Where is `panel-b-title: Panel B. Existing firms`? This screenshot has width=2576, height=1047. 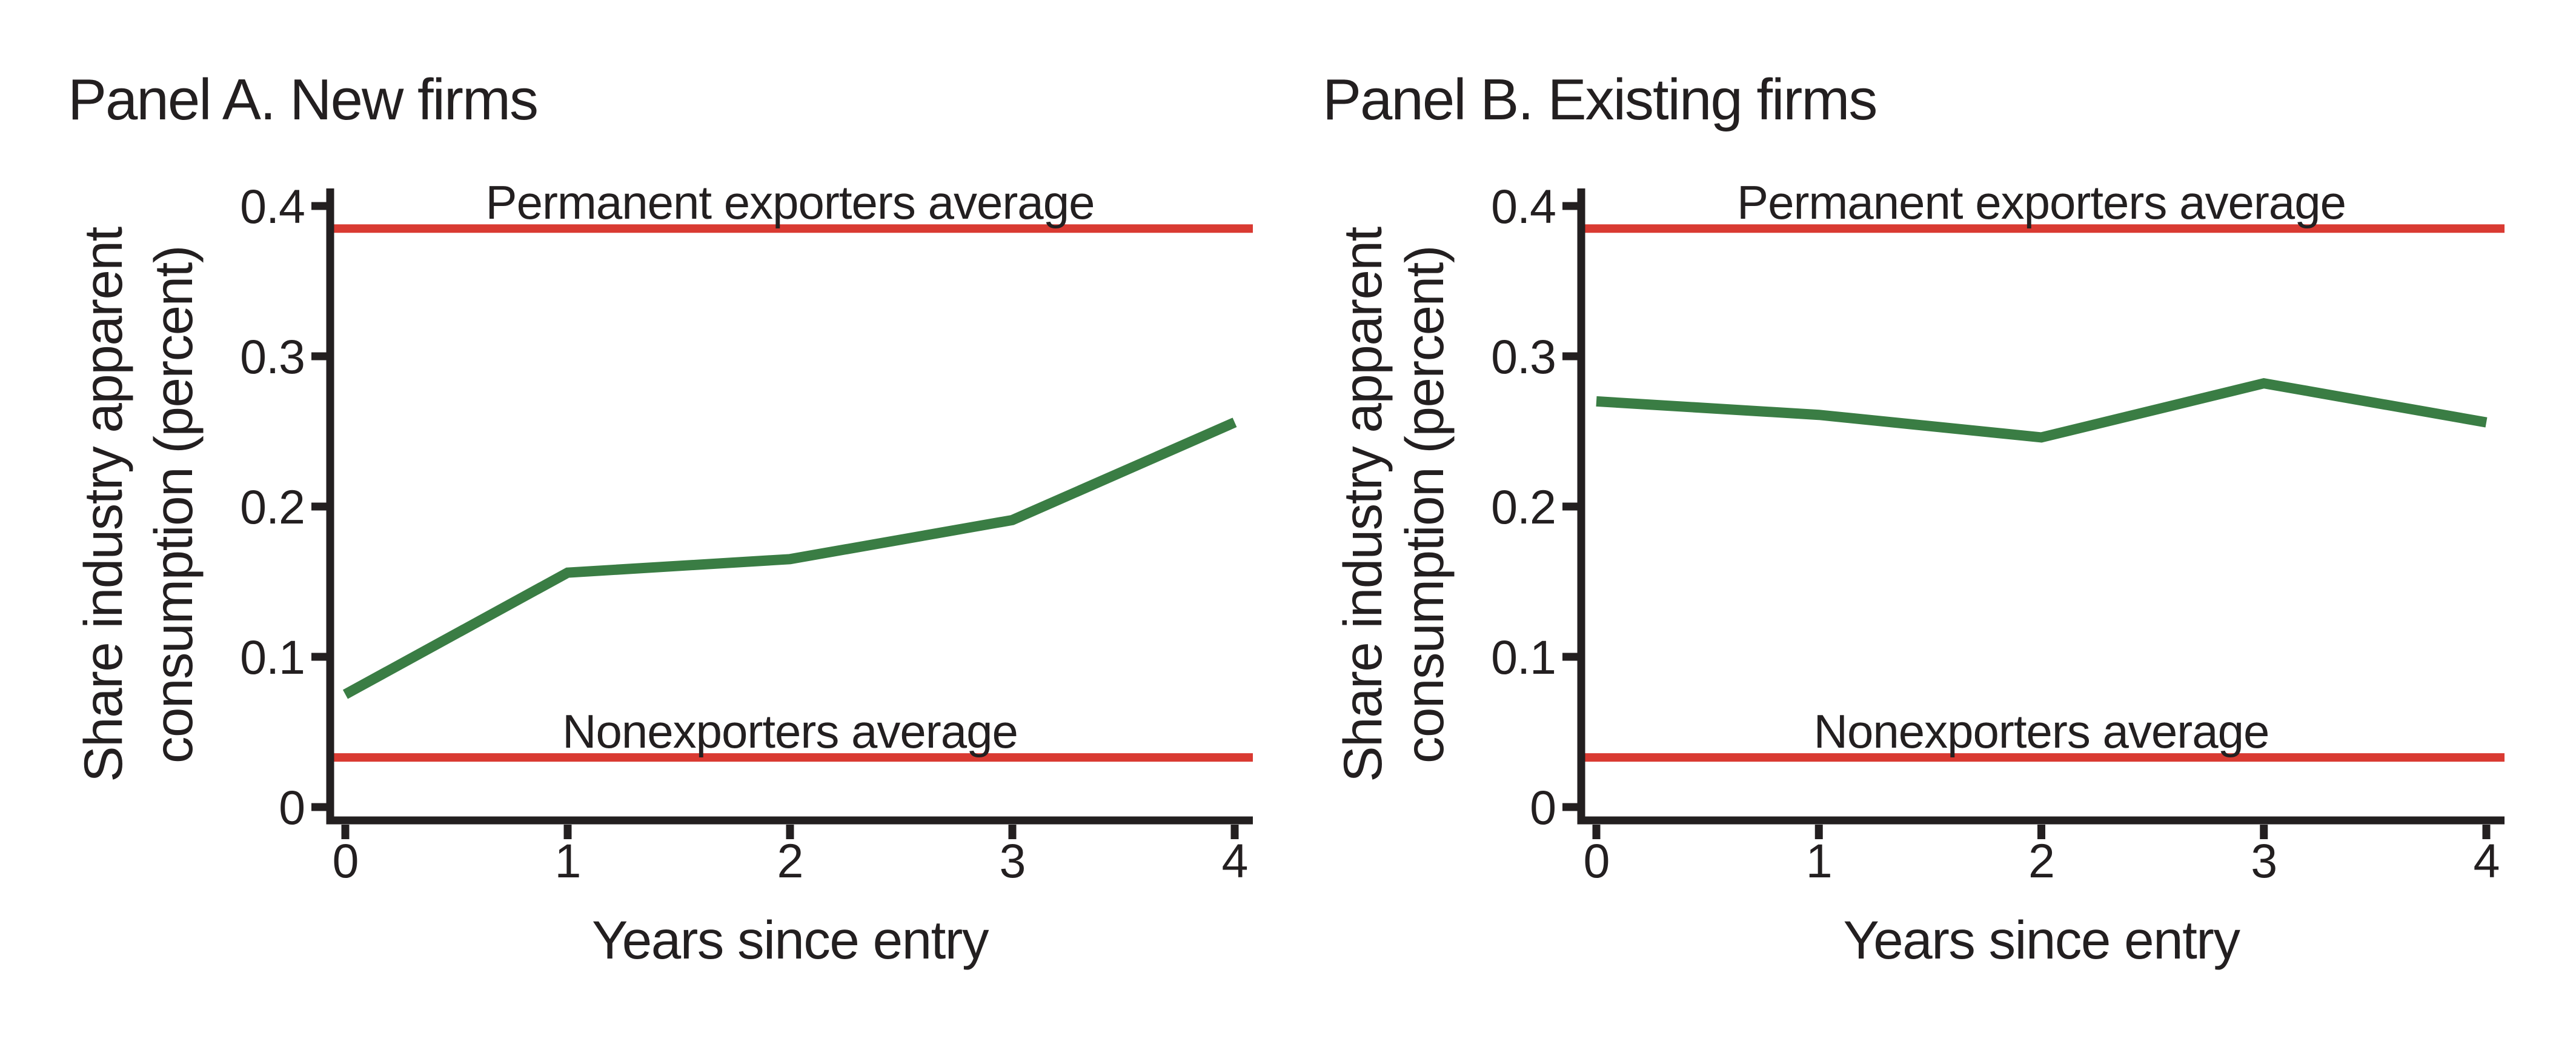 panel-b-title: Panel B. Existing firms is located at coordinates (1600, 99).